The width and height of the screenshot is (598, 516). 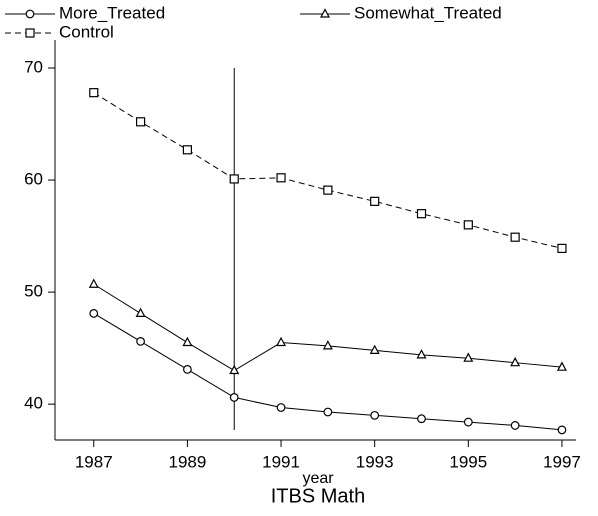 I want to click on x-axis-label: year, so click(x=318, y=478).